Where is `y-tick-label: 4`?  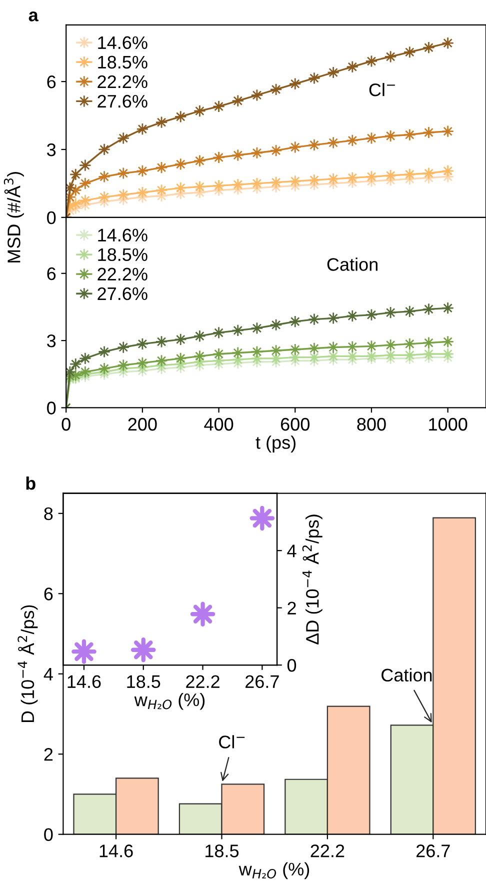 y-tick-label: 4 is located at coordinates (48, 674).